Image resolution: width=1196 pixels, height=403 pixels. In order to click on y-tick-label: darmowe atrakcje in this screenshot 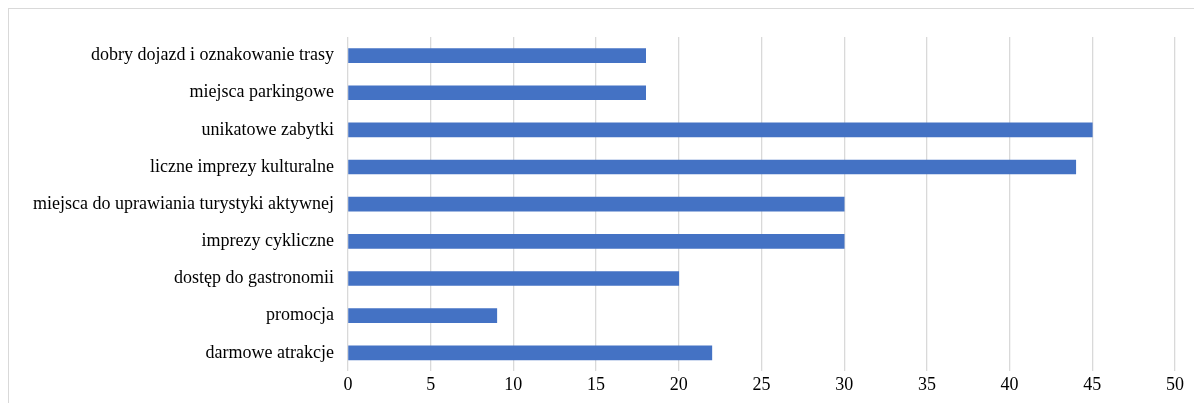, I will do `click(269, 351)`.